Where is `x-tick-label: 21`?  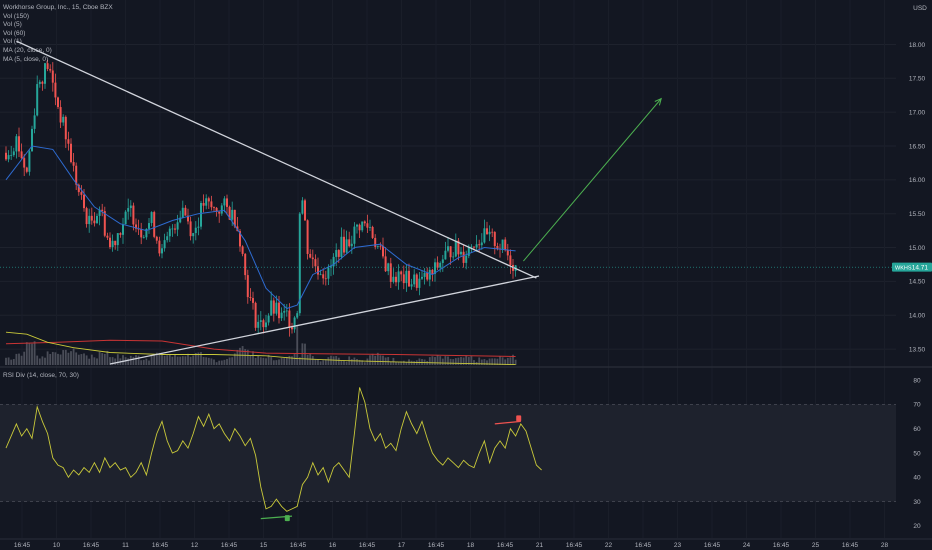 x-tick-label: 21 is located at coordinates (540, 545).